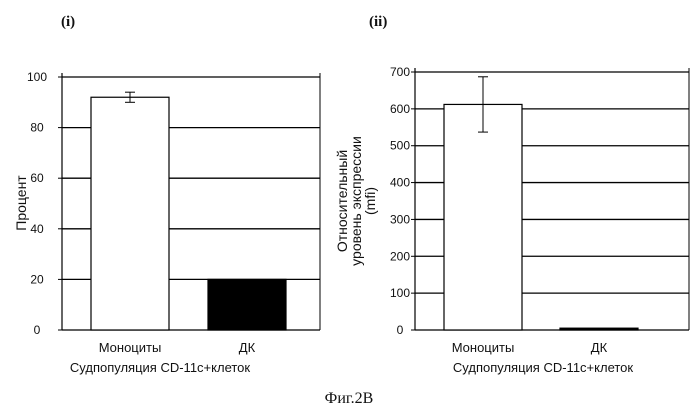  Describe the element at coordinates (356, 201) in the screenshot. I see `y-axis-title: Относительныйуровень экспрессии(mfi)` at that location.